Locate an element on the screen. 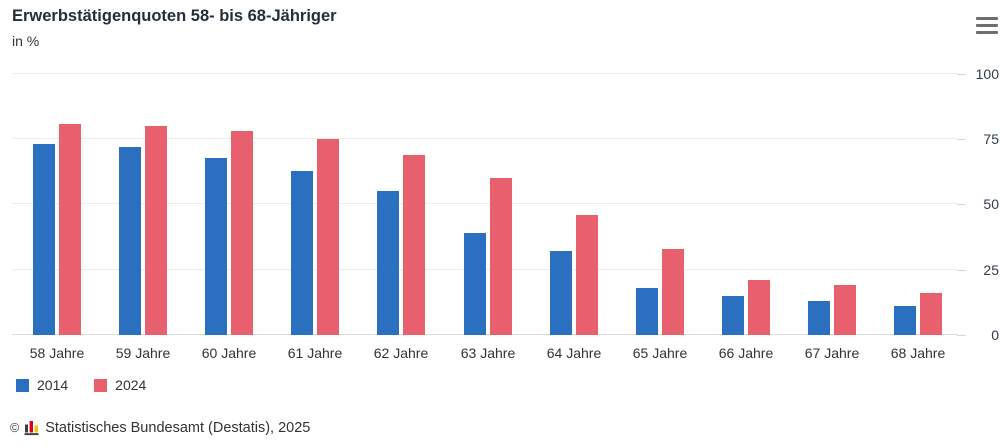 The height and width of the screenshot is (448, 1000). y-axis-label-0: 0 is located at coordinates (995, 335).